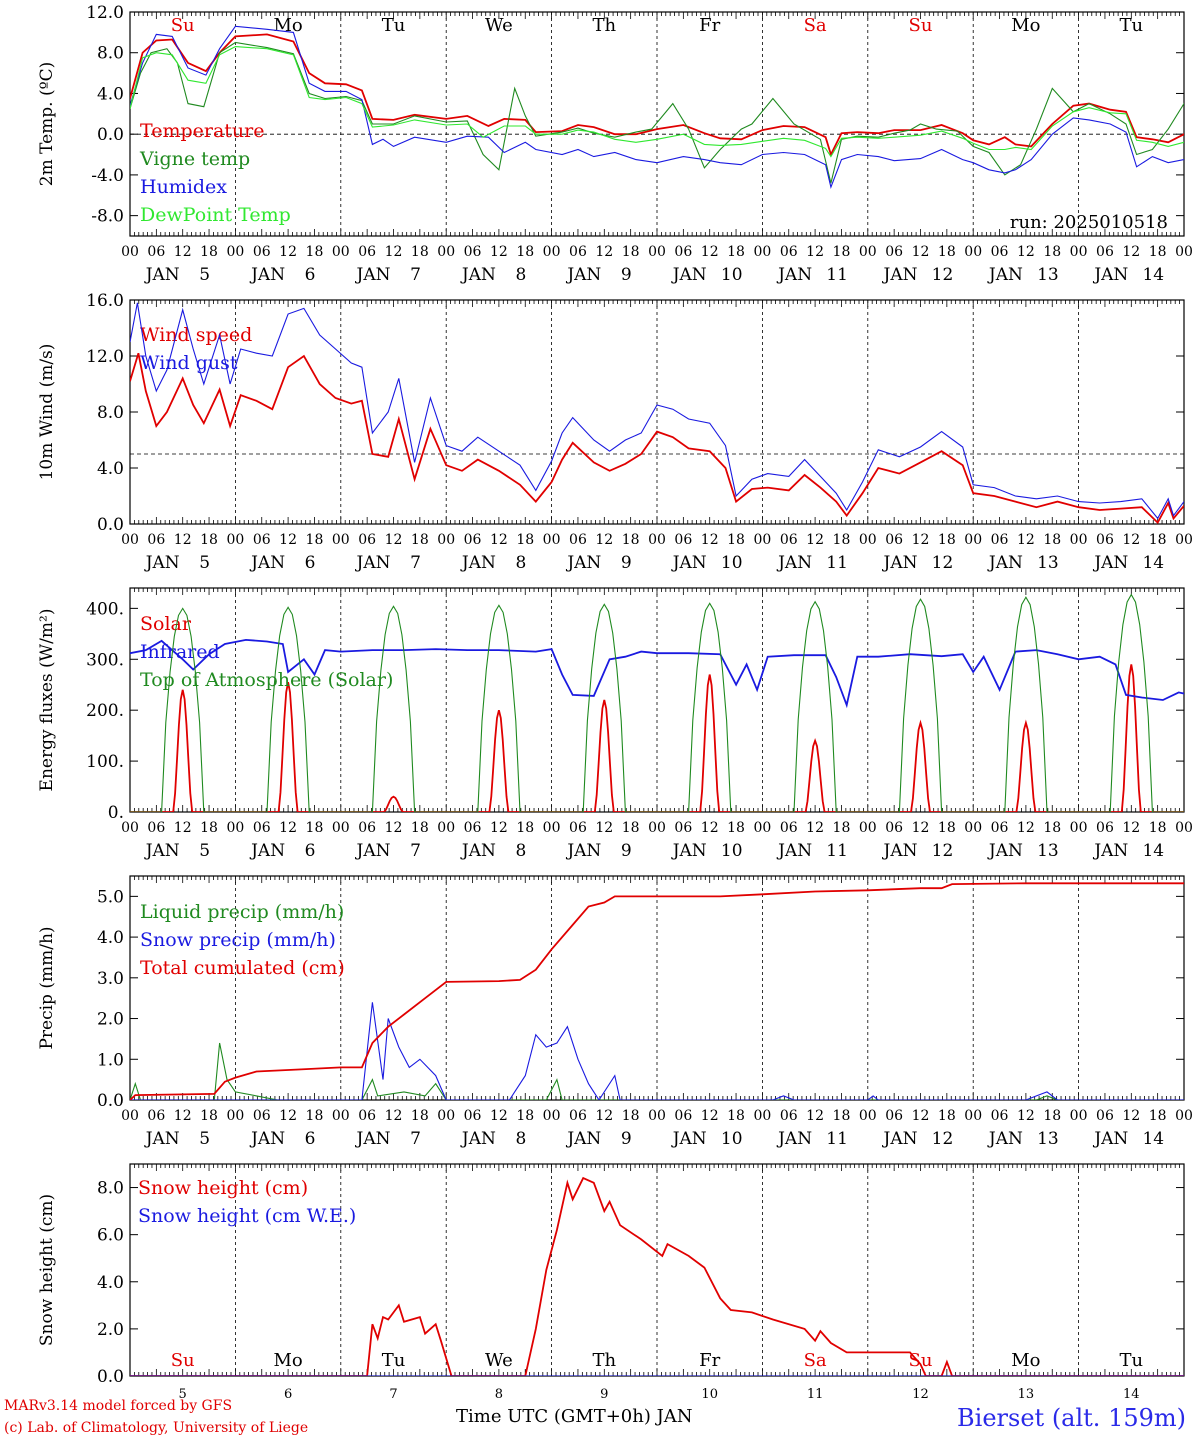  I want to click on series-line-dewpoint-temp, so click(657, 102).